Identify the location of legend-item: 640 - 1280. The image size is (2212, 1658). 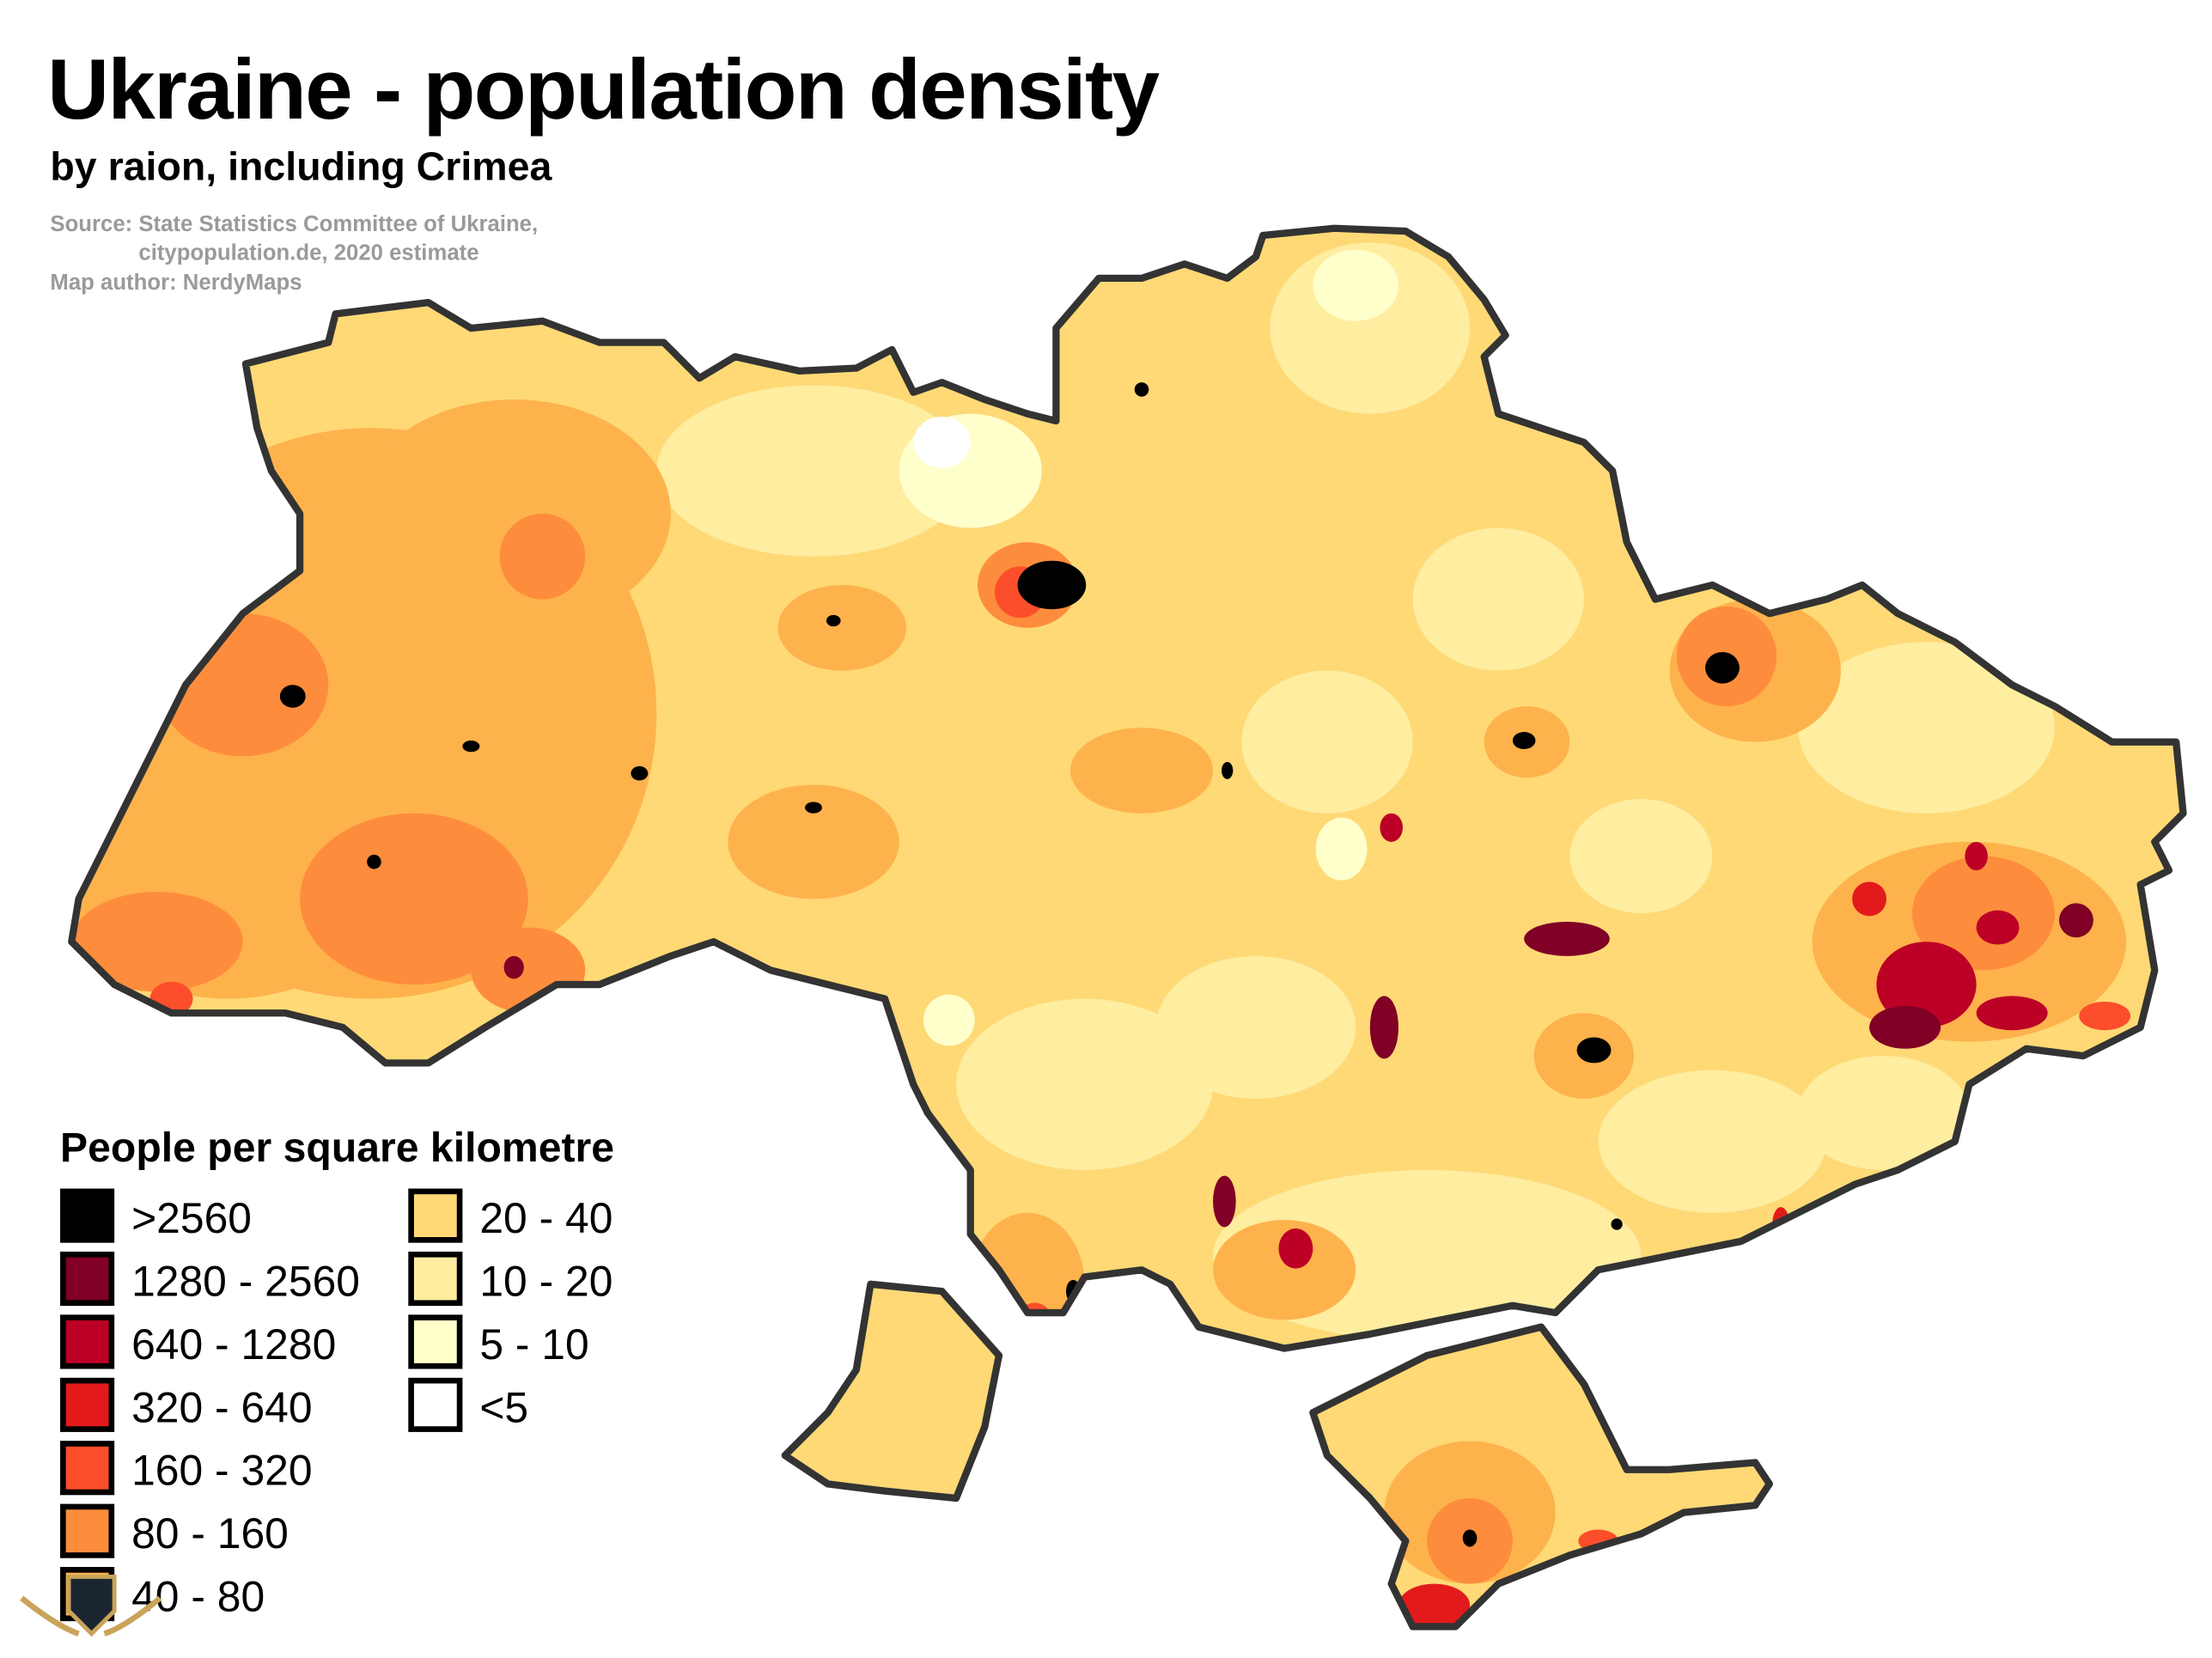
(198, 1341).